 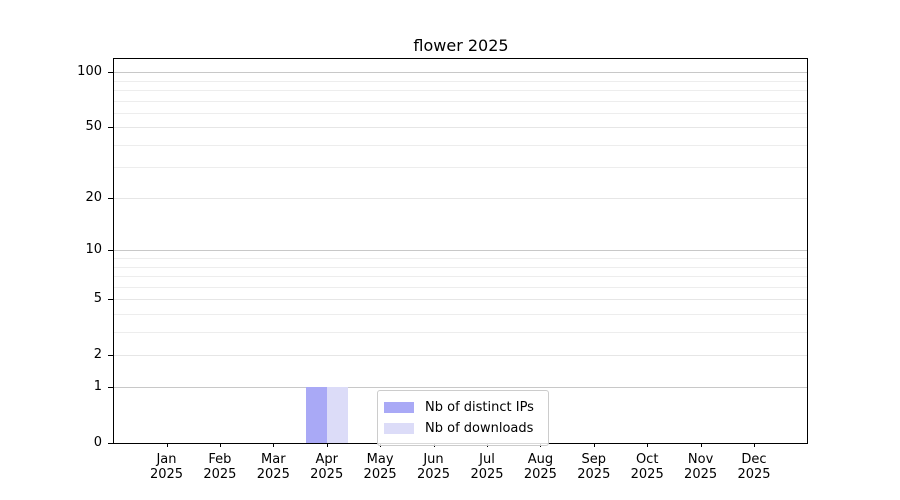 I want to click on legend-row-downloads: Nb of downloads, so click(x=462, y=428).